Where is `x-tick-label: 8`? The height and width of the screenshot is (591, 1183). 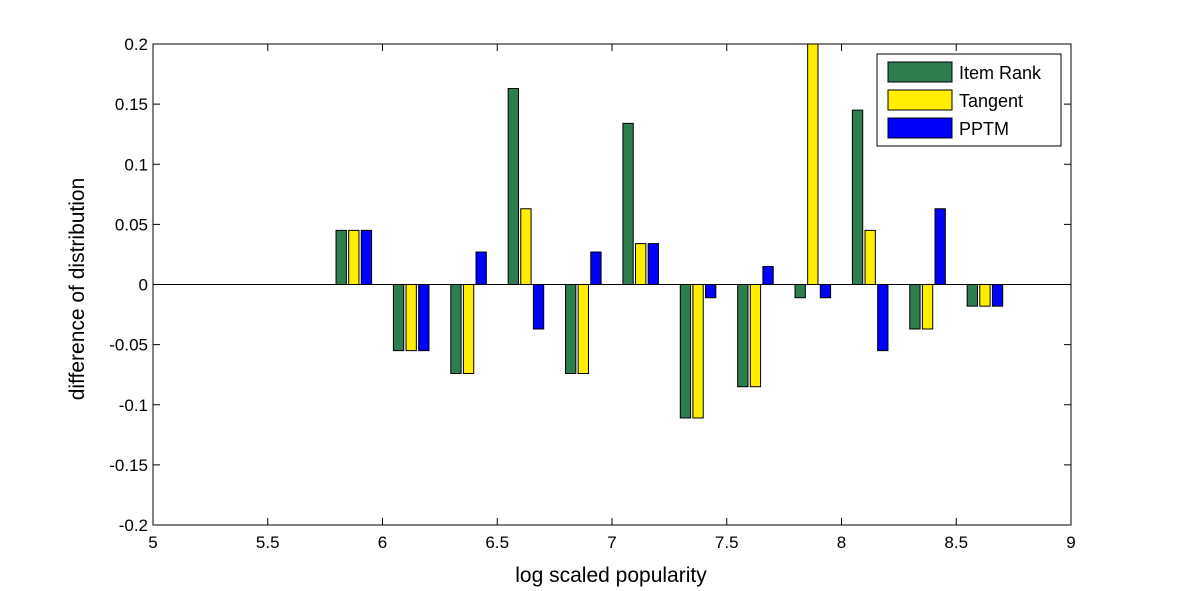
x-tick-label: 8 is located at coordinates (841, 542).